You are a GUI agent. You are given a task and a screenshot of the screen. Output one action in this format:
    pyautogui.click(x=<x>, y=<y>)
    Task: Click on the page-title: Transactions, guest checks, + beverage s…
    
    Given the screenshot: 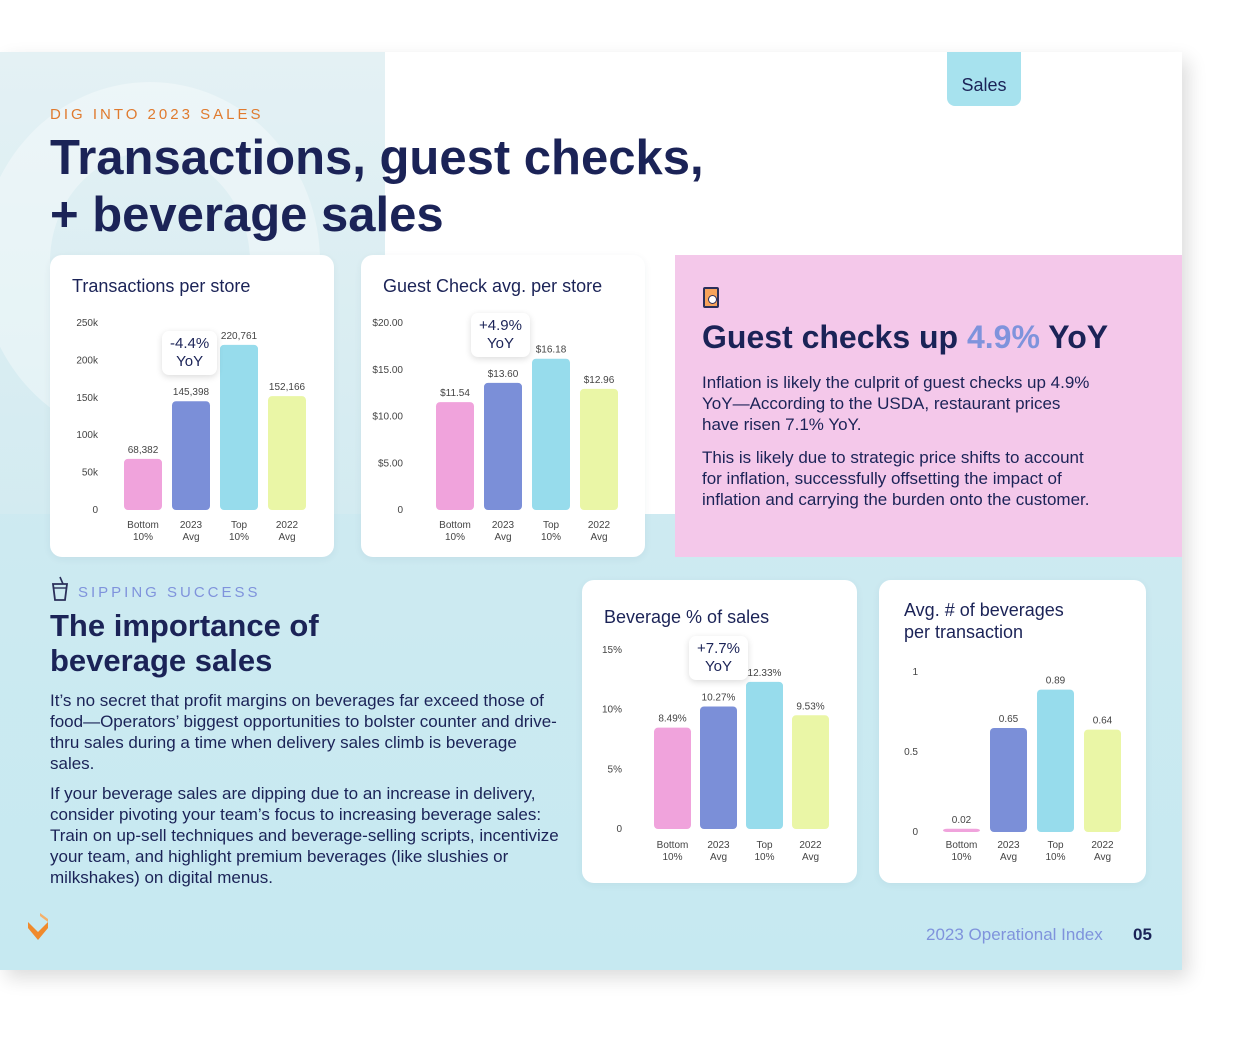 What is the action you would take?
    pyautogui.click(x=377, y=186)
    